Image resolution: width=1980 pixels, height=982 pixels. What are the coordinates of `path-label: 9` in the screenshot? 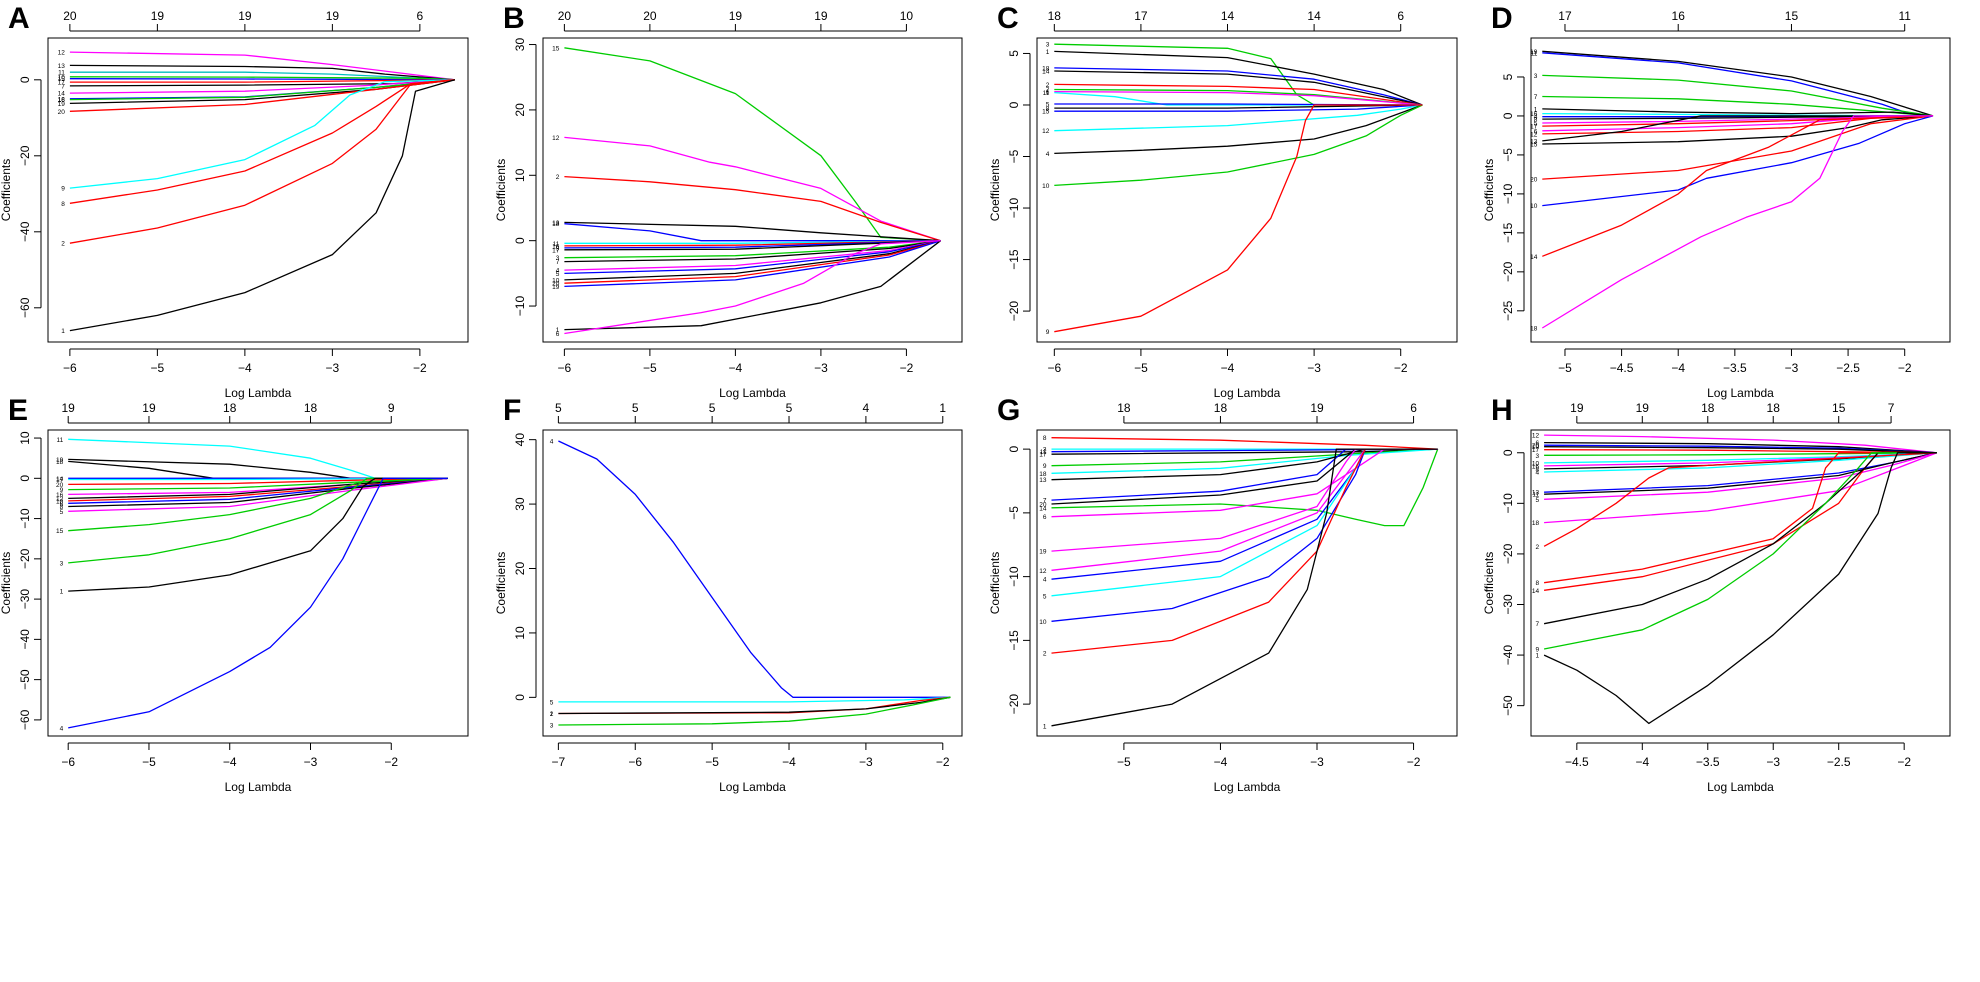 It's located at (63, 189).